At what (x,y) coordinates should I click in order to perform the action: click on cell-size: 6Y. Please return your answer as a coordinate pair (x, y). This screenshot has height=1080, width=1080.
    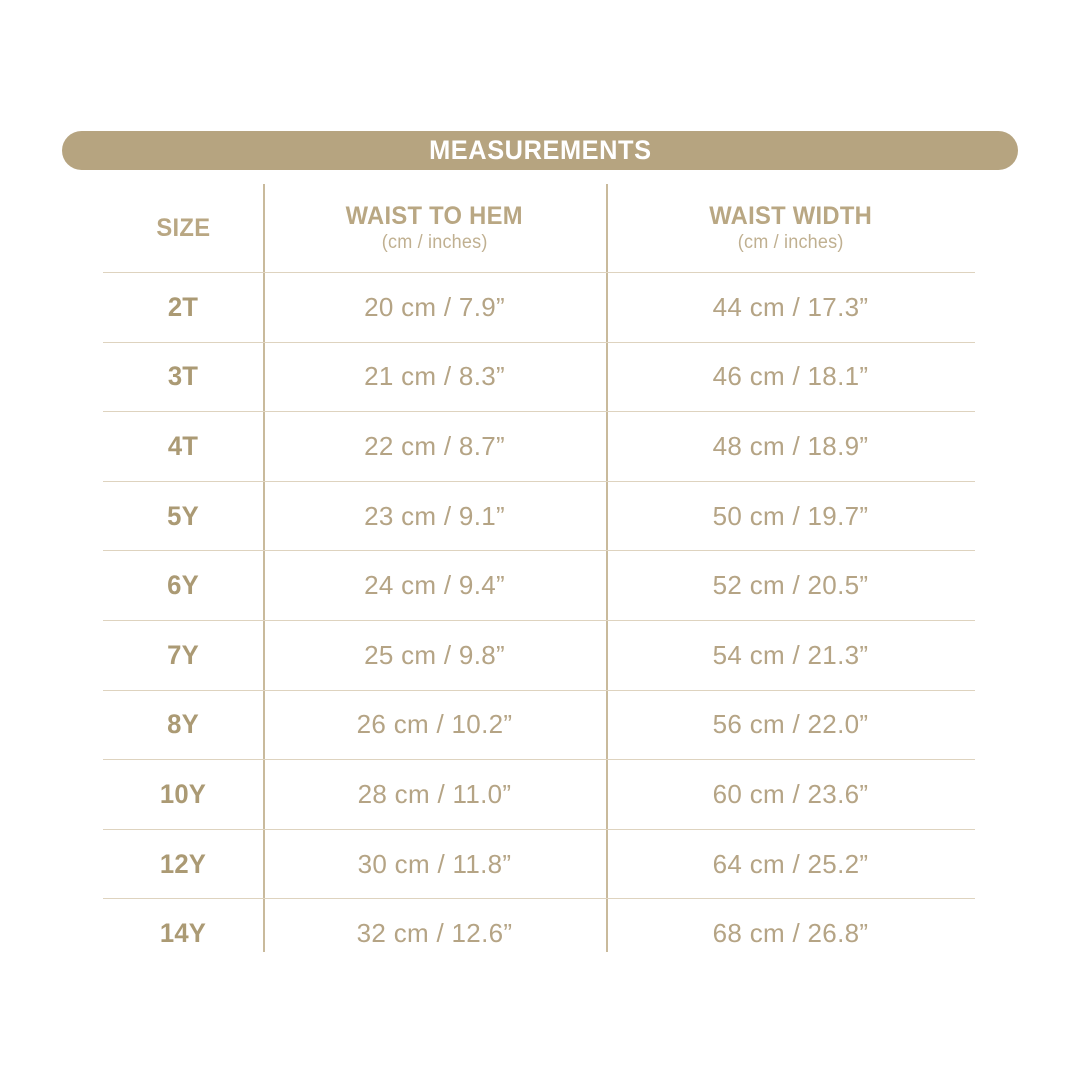
    Looking at the image, I should click on (183, 585).